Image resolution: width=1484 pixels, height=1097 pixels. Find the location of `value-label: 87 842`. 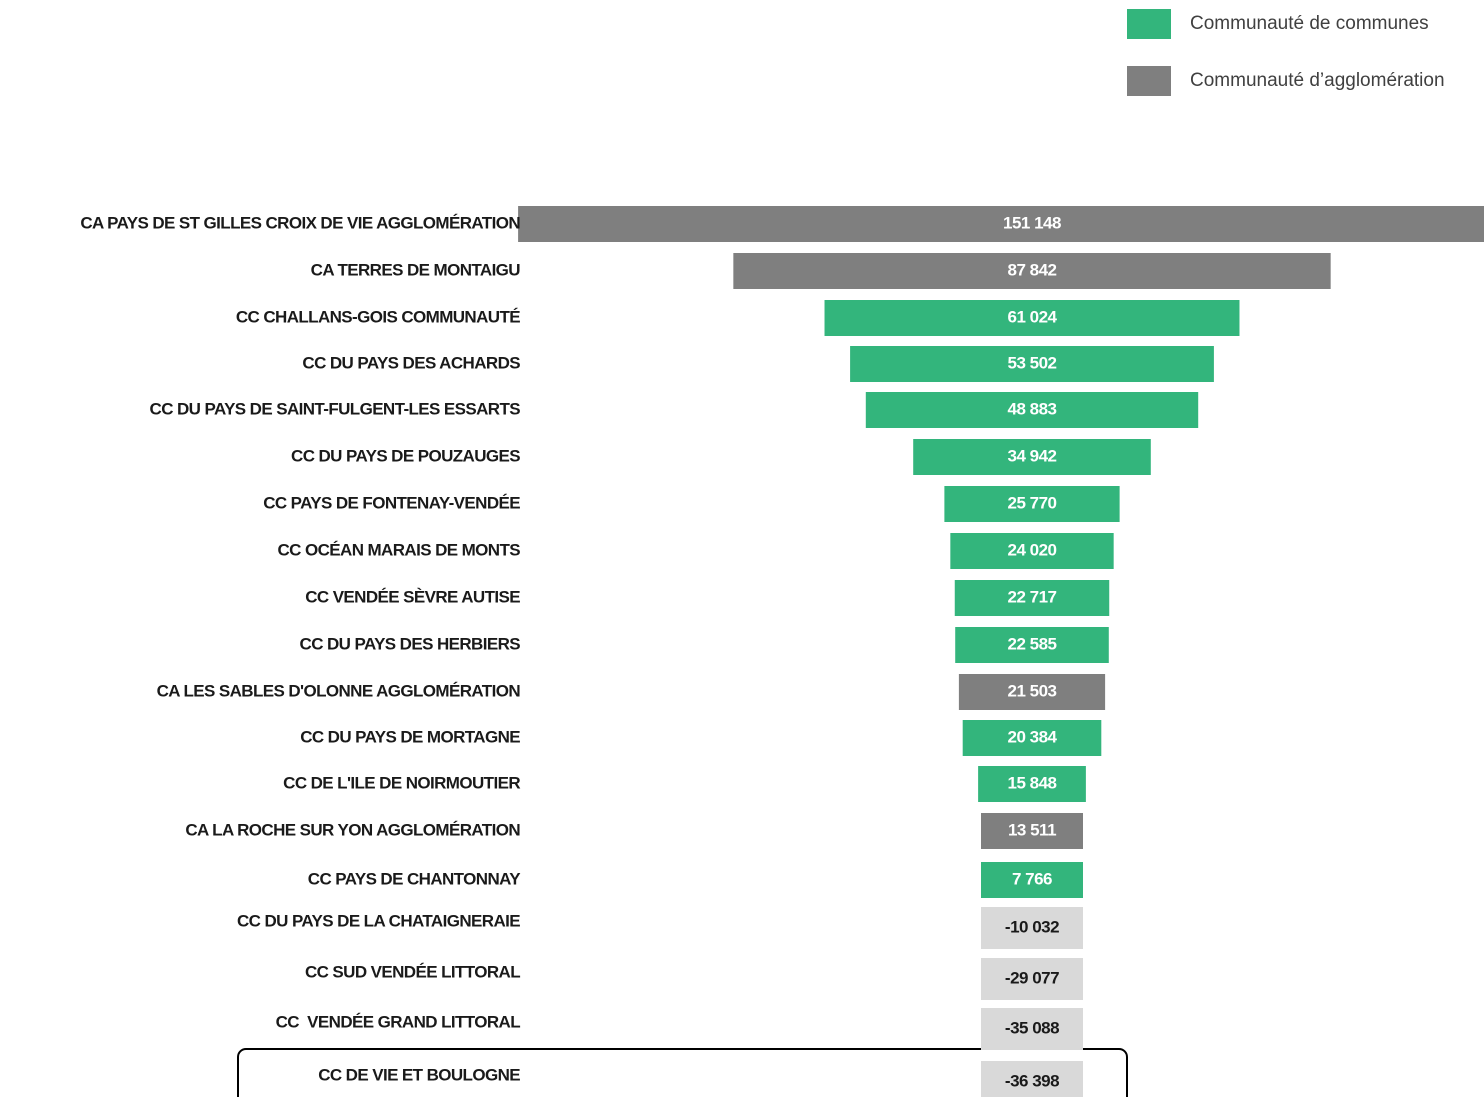

value-label: 87 842 is located at coordinates (1032, 269).